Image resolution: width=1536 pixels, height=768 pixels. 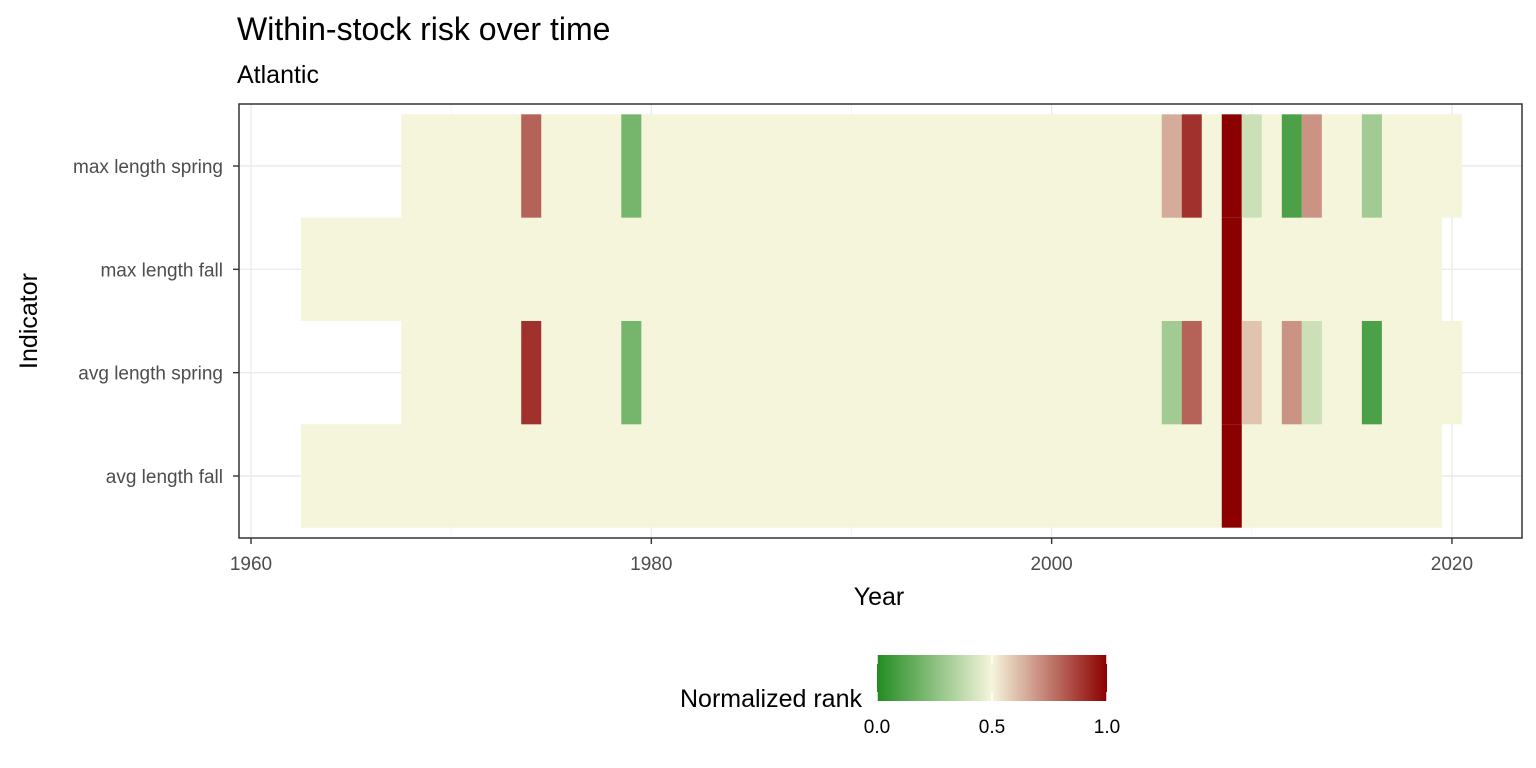 I want to click on x-tick-label: 1960, so click(x=251, y=564).